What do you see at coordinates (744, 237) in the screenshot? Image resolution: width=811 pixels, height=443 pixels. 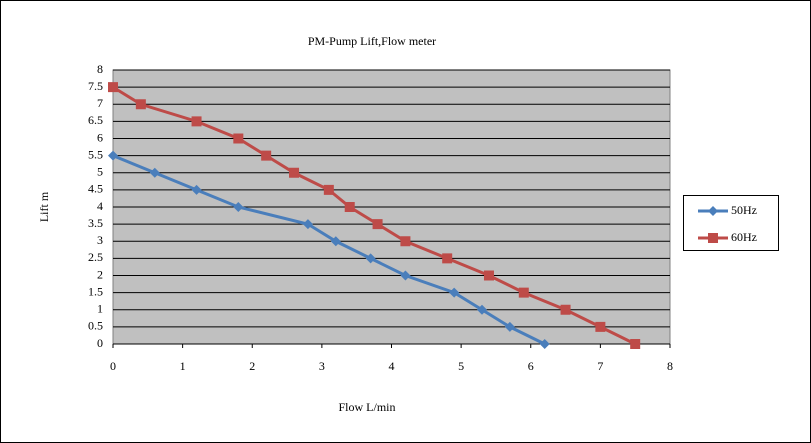 I see `legend-label: 60Hz` at bounding box center [744, 237].